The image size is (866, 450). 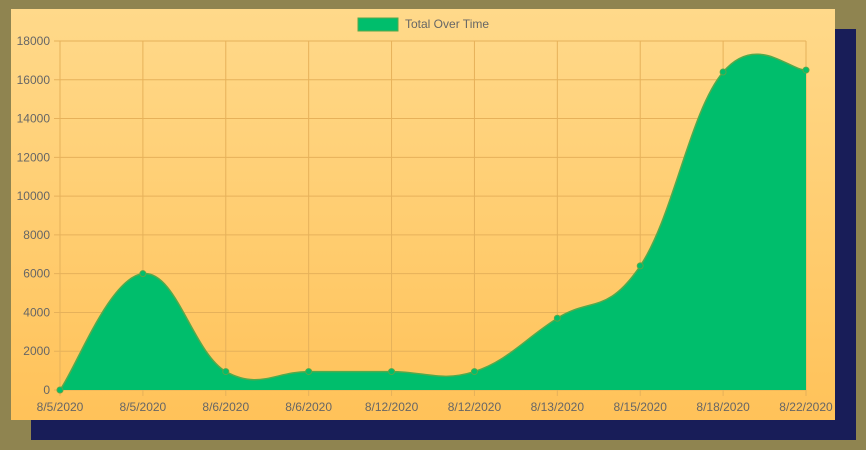 I want to click on legend-swatch, so click(x=378, y=24).